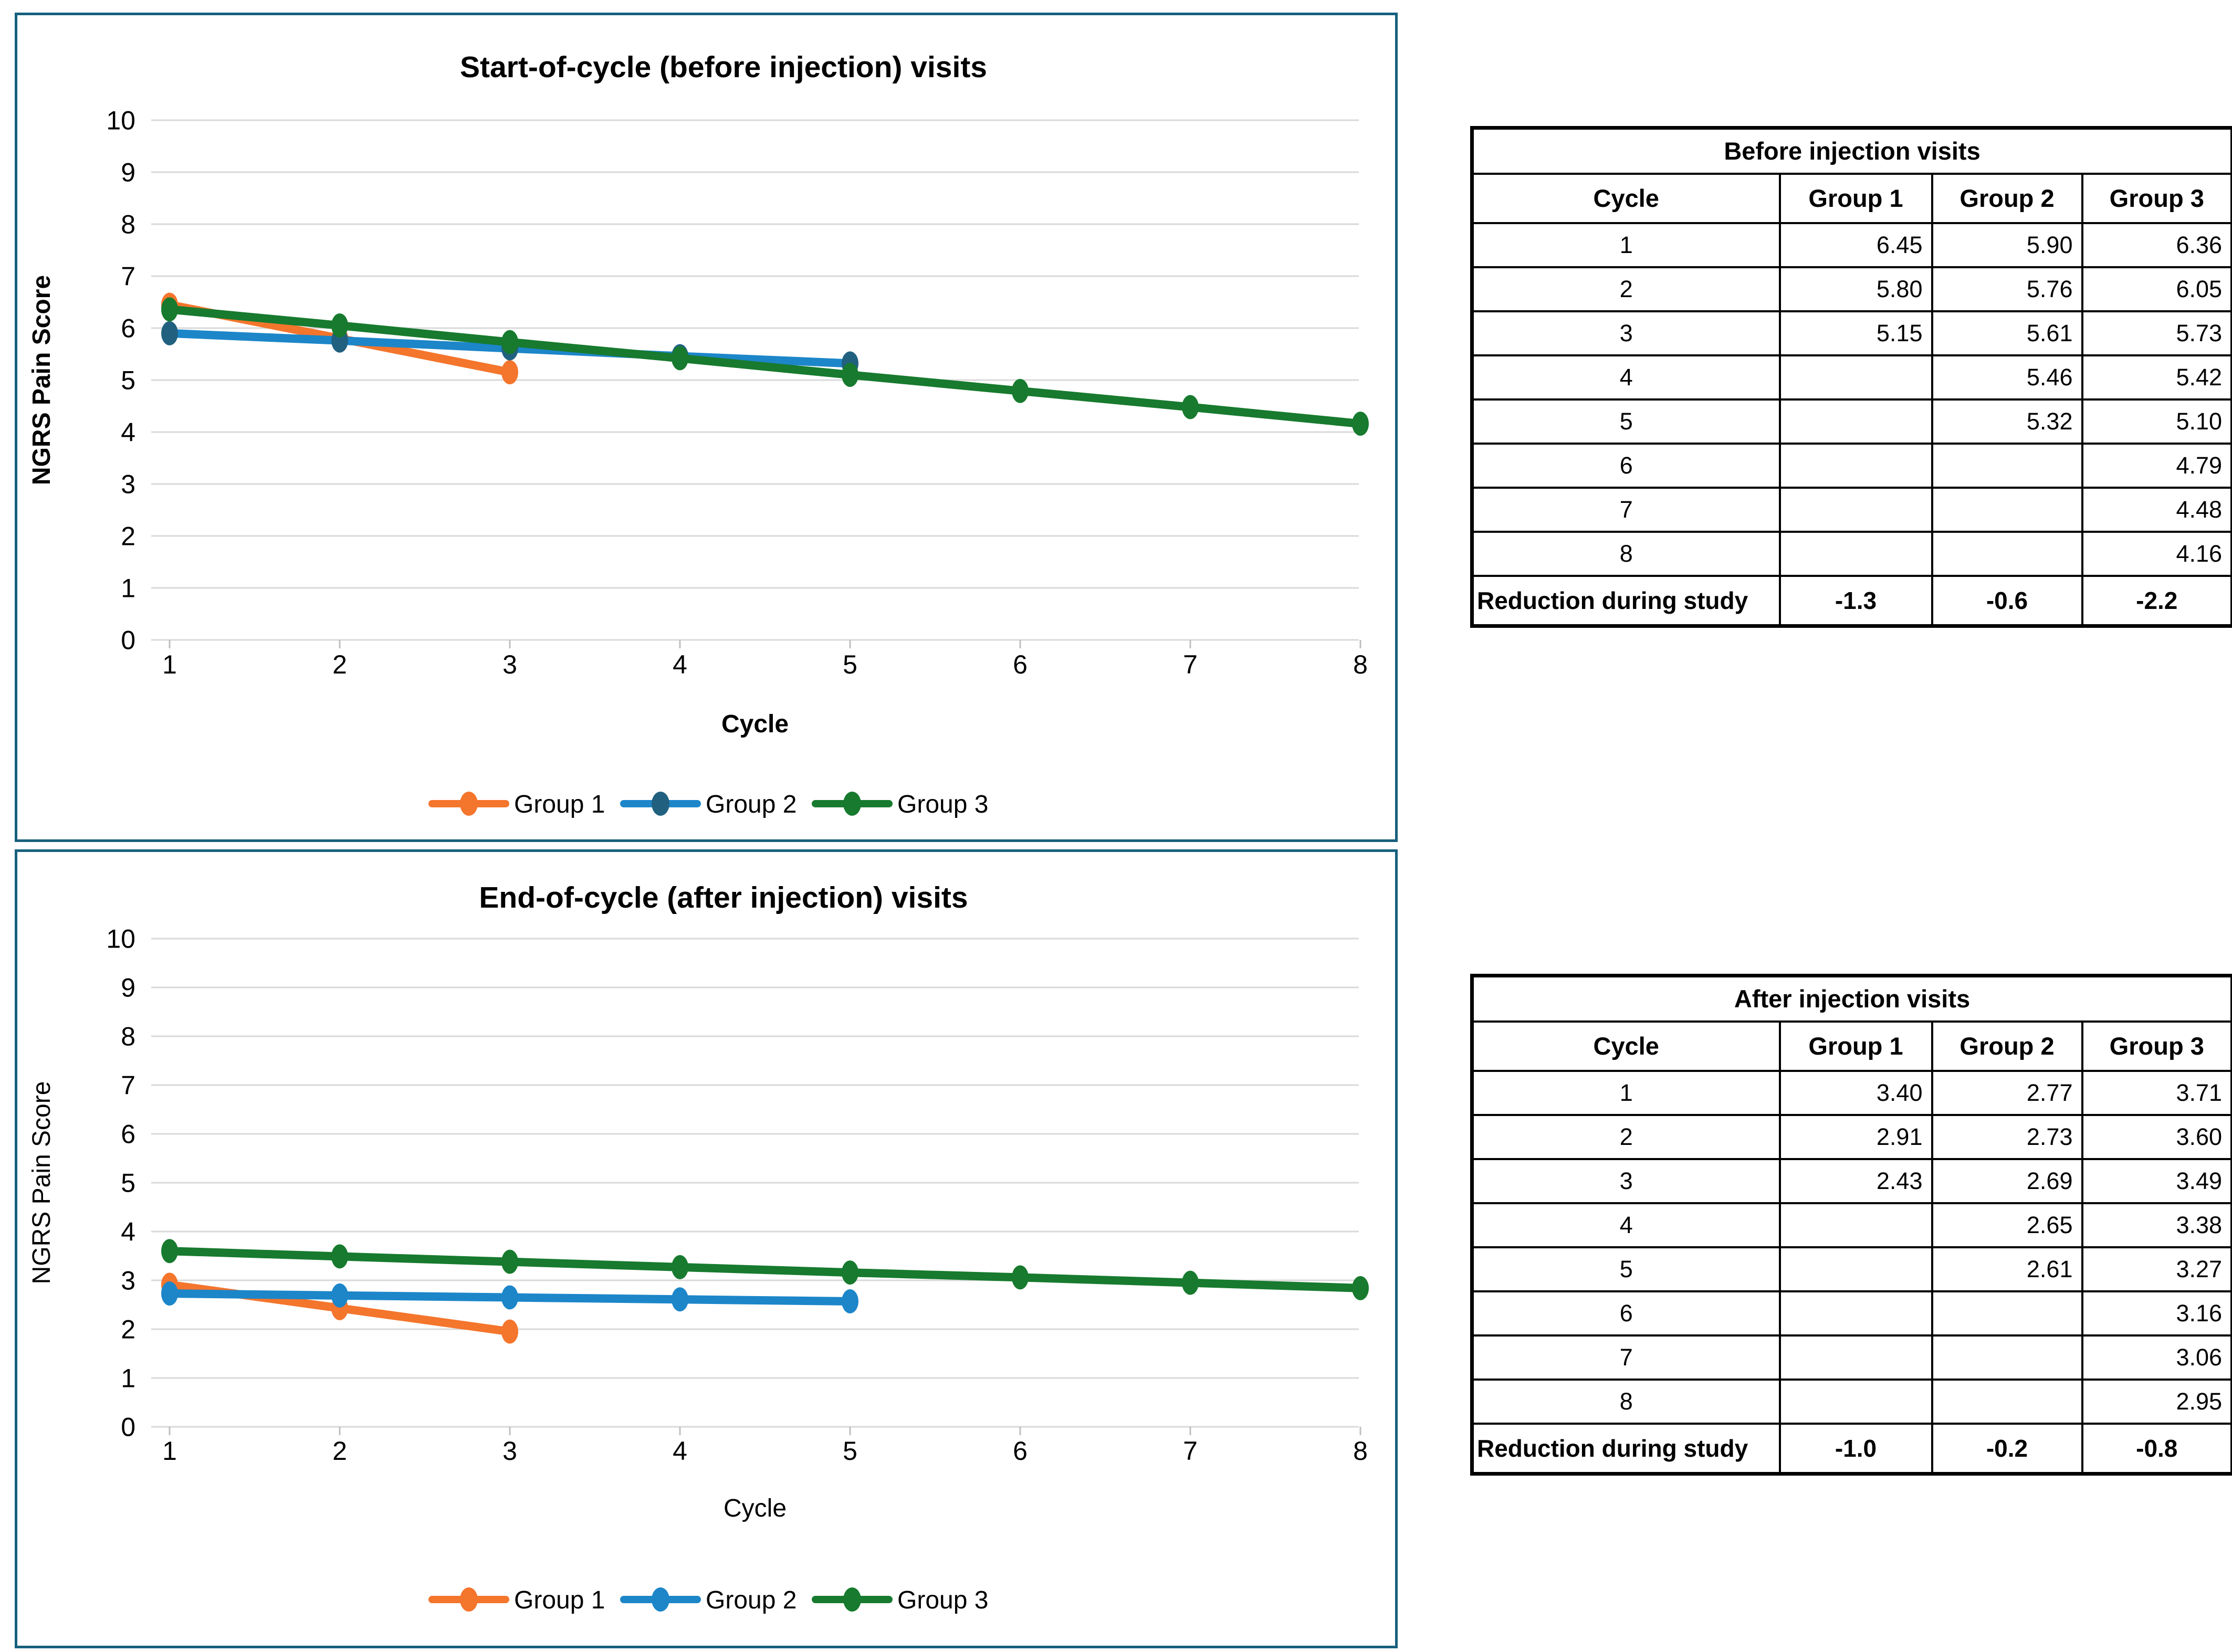 Image resolution: width=2232 pixels, height=1652 pixels. What do you see at coordinates (2007, 1449) in the screenshot?
I see `reduction-value-cell: -0.2` at bounding box center [2007, 1449].